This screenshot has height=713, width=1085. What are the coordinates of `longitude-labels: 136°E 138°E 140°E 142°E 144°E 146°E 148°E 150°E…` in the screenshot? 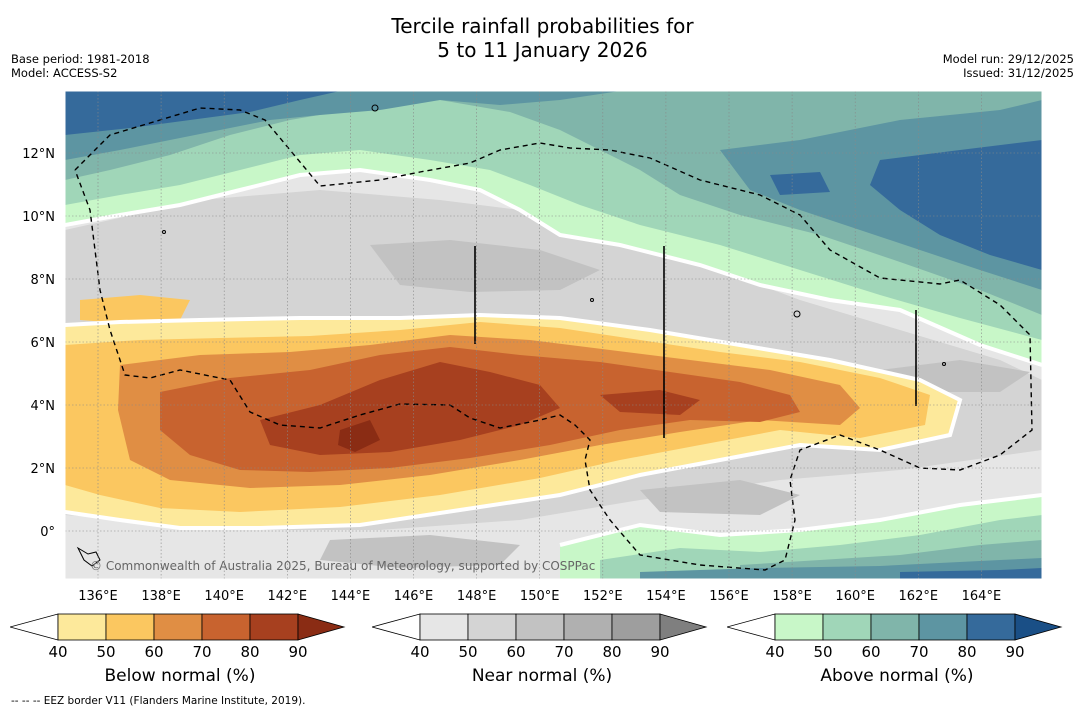 It's located at (539, 596).